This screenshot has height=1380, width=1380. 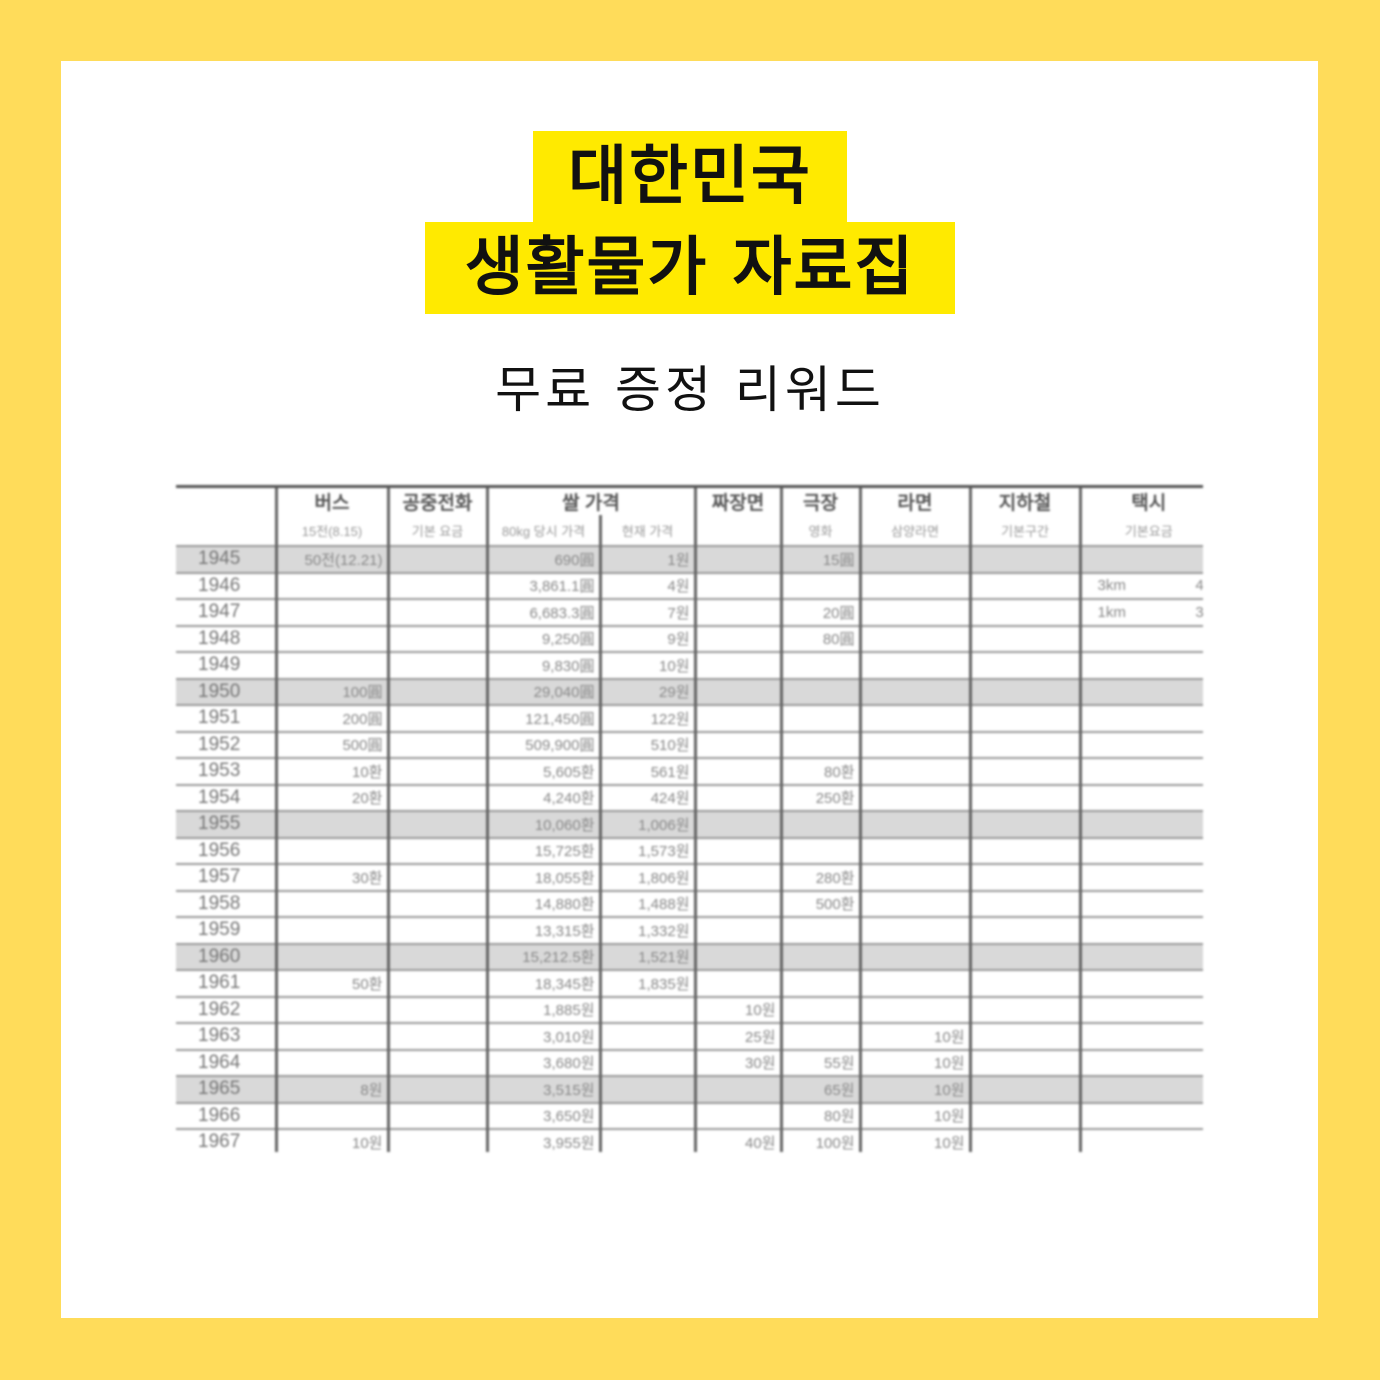 I want to click on table-row: 1966 3,650원 80원 10원, so click(x=689, y=1115).